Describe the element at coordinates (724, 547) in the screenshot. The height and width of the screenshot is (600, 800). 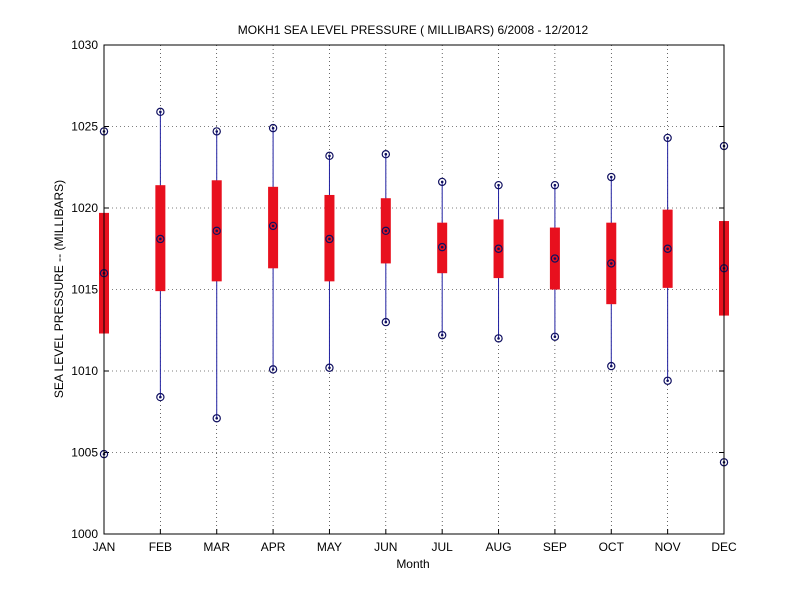
I see `x-tick-label-dec: DEC` at that location.